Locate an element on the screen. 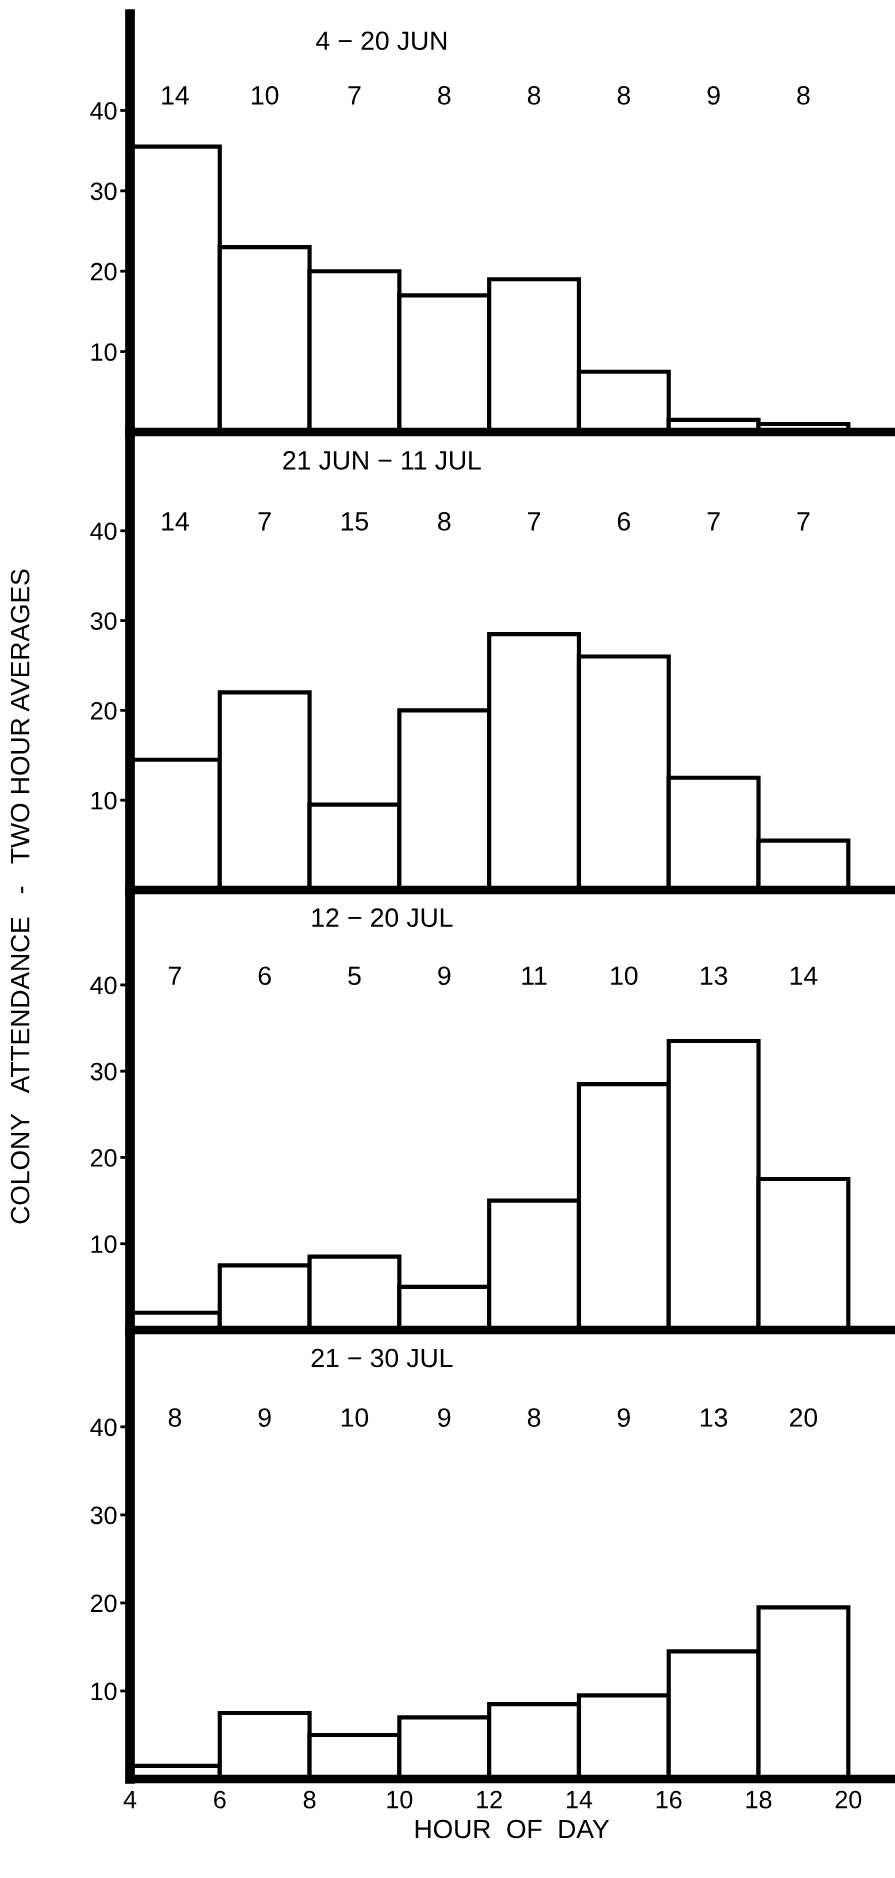 The width and height of the screenshot is (895, 1878). x-tick-label: 12 is located at coordinates (489, 1799).